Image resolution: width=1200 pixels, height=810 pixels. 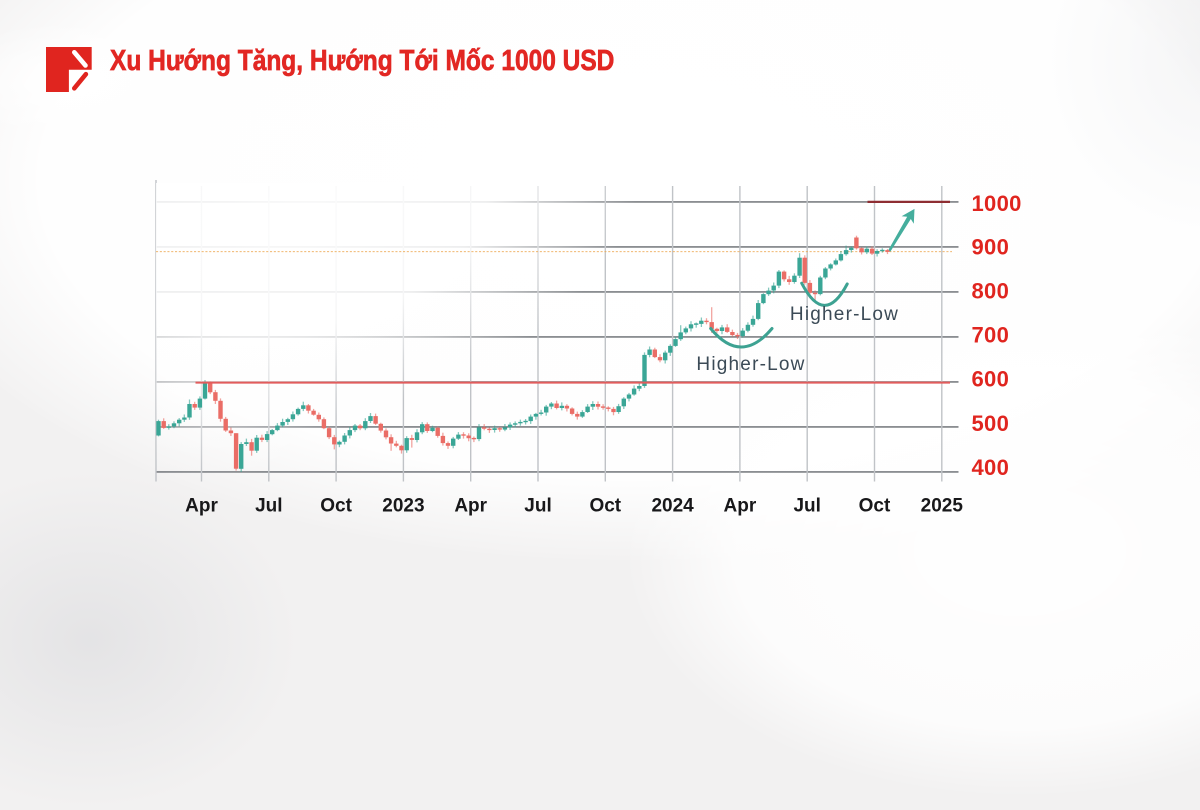 What do you see at coordinates (403, 506) in the screenshot?
I see `svg-text: 2023` at bounding box center [403, 506].